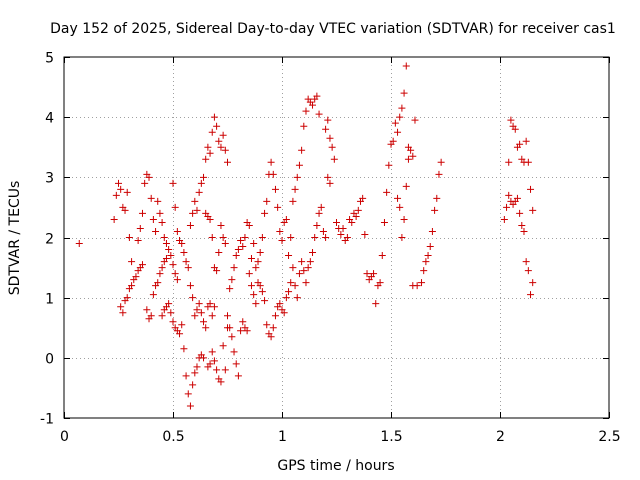 This screenshot has height=480, width=640. What do you see at coordinates (49, 300) in the screenshot?
I see `y-tick-label: 1` at bounding box center [49, 300].